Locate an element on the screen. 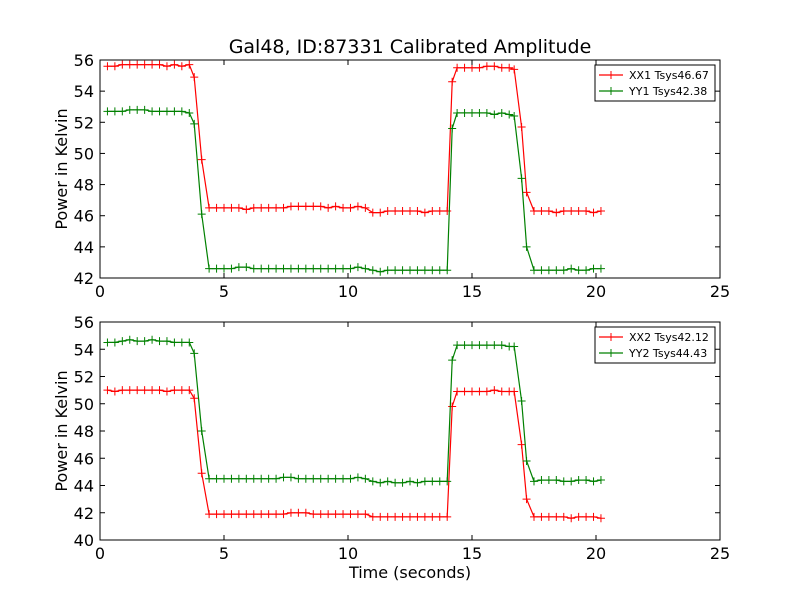 The width and height of the screenshot is (800, 600). bottom-x-tick-label: 15 is located at coordinates (472, 553).